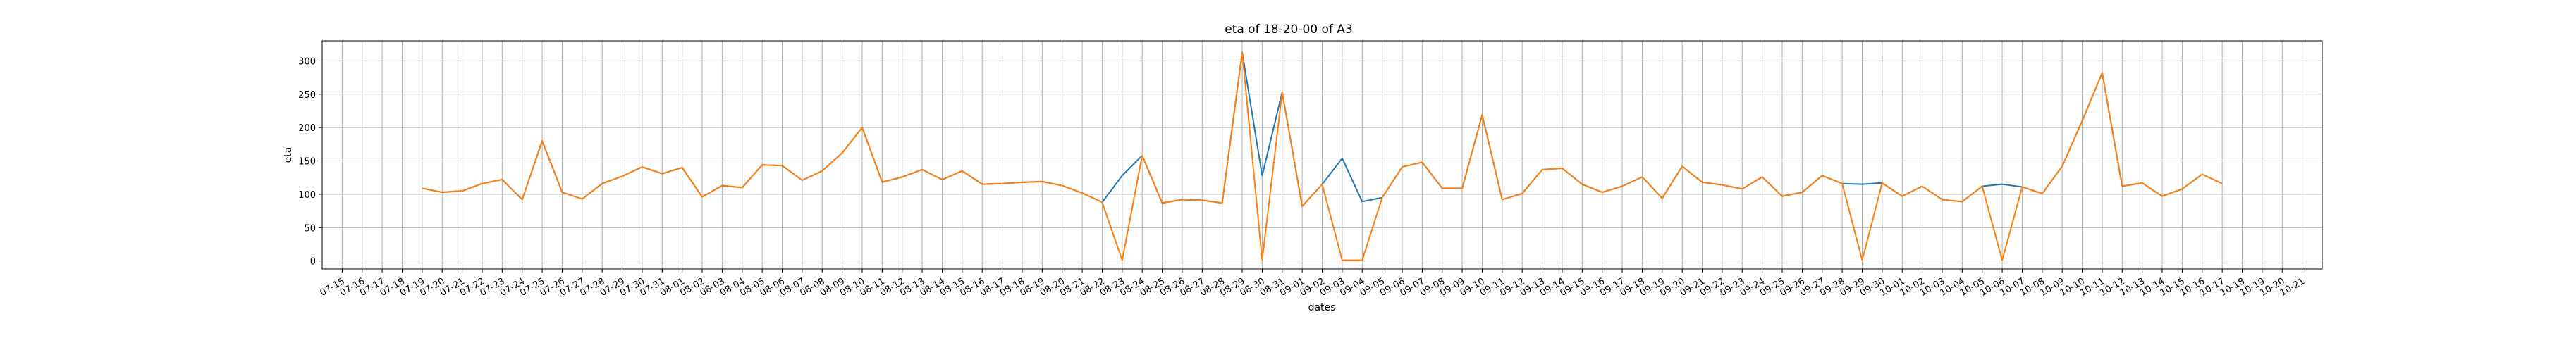 The image size is (2576, 338). I want to click on chart-title: eta of 18-20-00 of A3, so click(1289, 30).